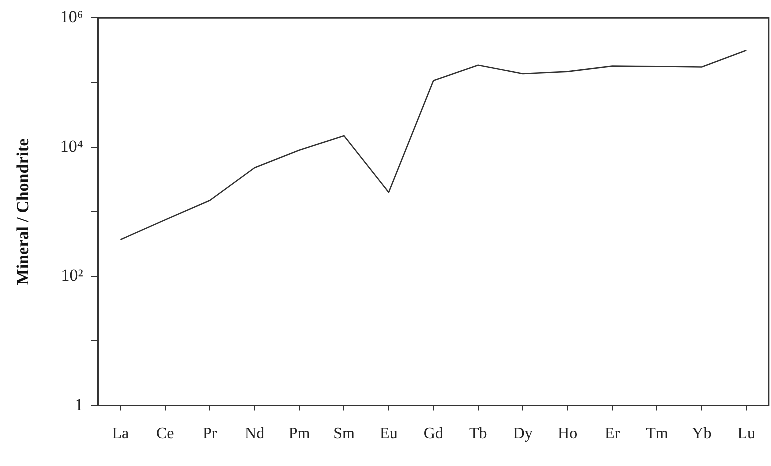  I want to click on x-tick-label: Gd, so click(434, 434).